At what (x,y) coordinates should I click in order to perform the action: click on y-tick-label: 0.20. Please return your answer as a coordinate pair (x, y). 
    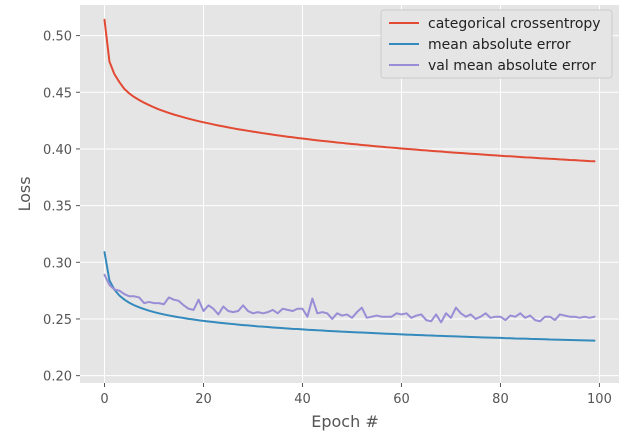
    Looking at the image, I should click on (57, 377).